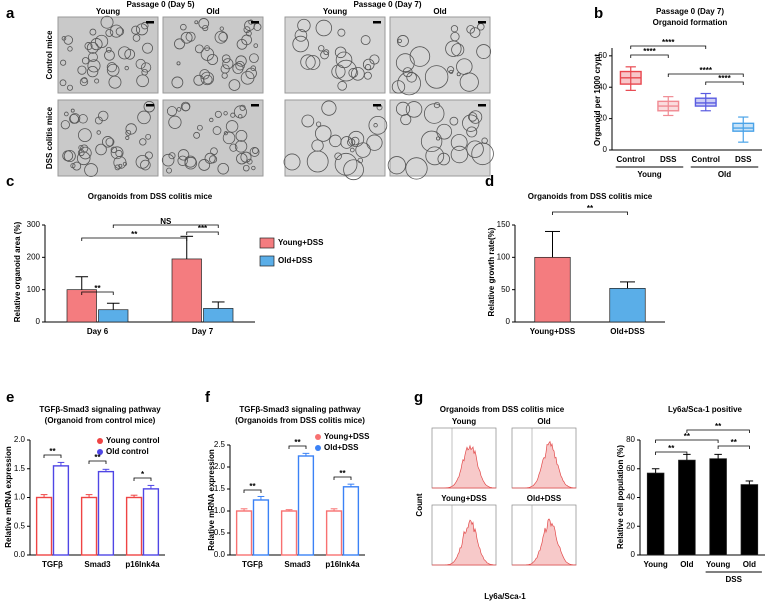 The width and height of the screenshot is (777, 603). I want to click on significance-label: ****, so click(724, 78).